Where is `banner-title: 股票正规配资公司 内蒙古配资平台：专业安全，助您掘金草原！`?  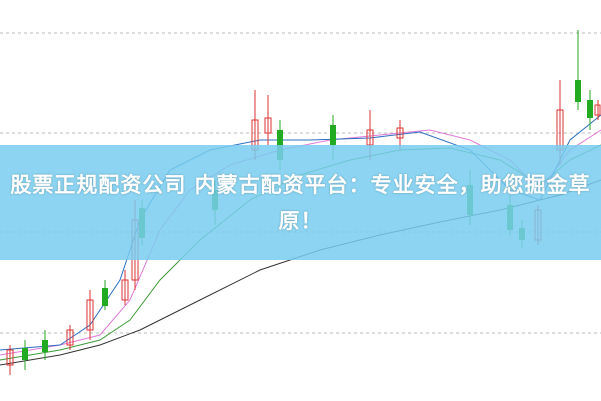 banner-title: 股票正规配资公司 内蒙古配资平台：专业安全，助您掘金草原！ is located at coordinates (300, 202).